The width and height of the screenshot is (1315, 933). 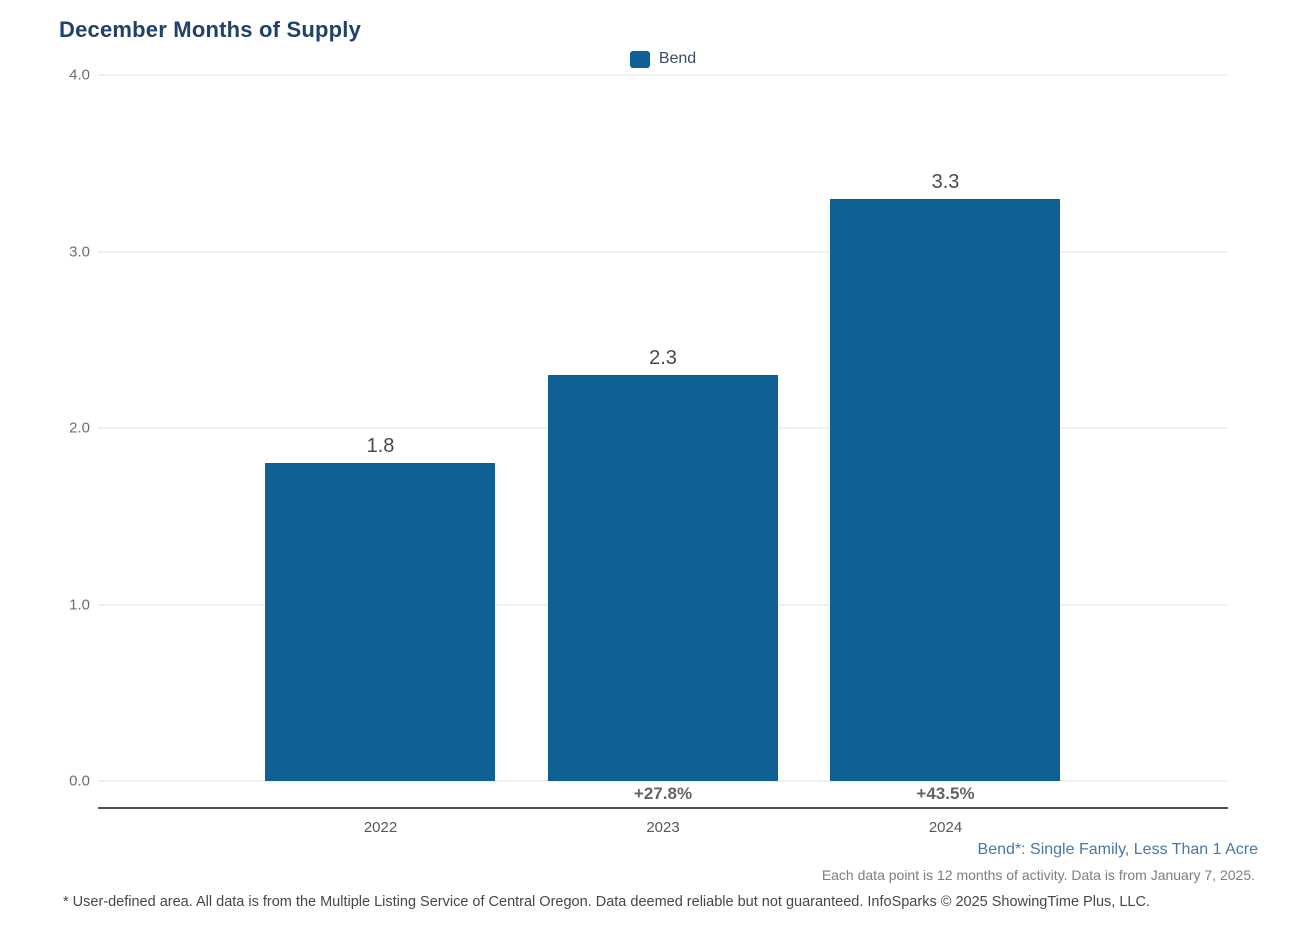 I want to click on y-axis: 0.0 1.0 2.0 3.0 4.0, so click(x=65, y=428).